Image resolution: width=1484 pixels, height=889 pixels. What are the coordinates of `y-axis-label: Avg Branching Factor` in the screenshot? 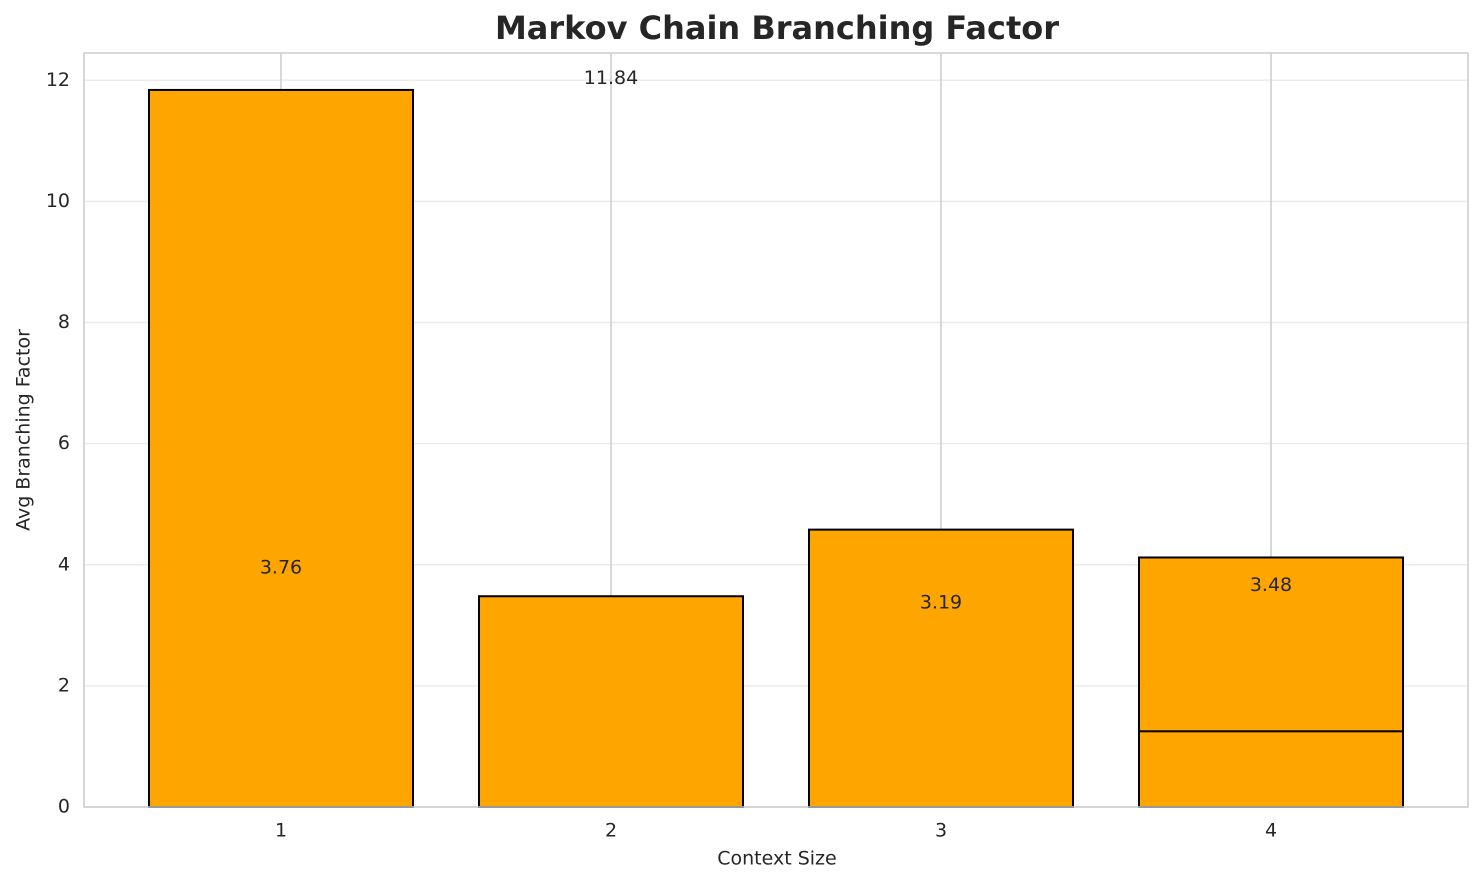 It's located at (24, 430).